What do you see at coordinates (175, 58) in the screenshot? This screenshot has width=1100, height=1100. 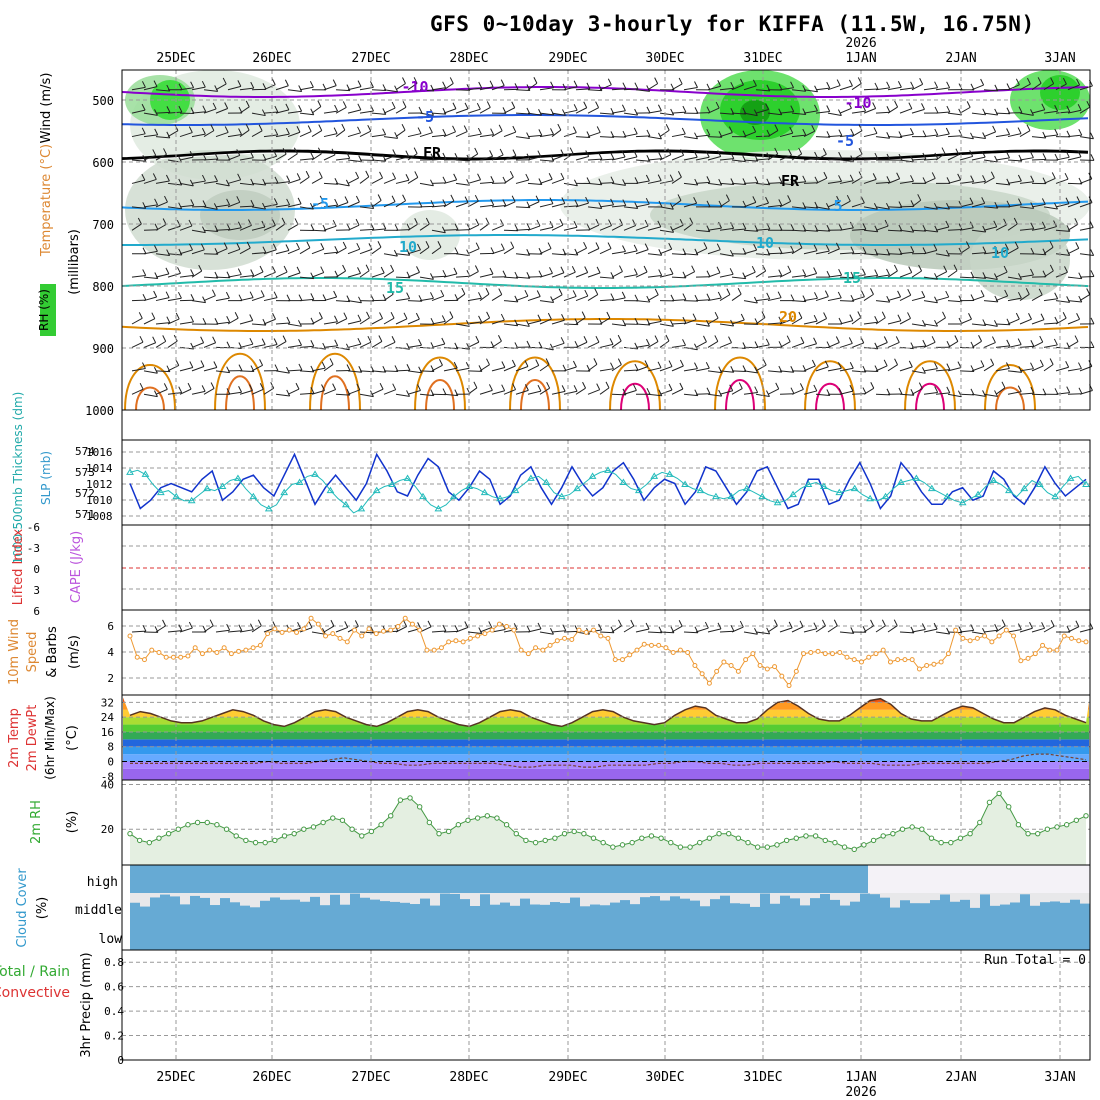 I see `day-label: 25DEC` at bounding box center [175, 58].